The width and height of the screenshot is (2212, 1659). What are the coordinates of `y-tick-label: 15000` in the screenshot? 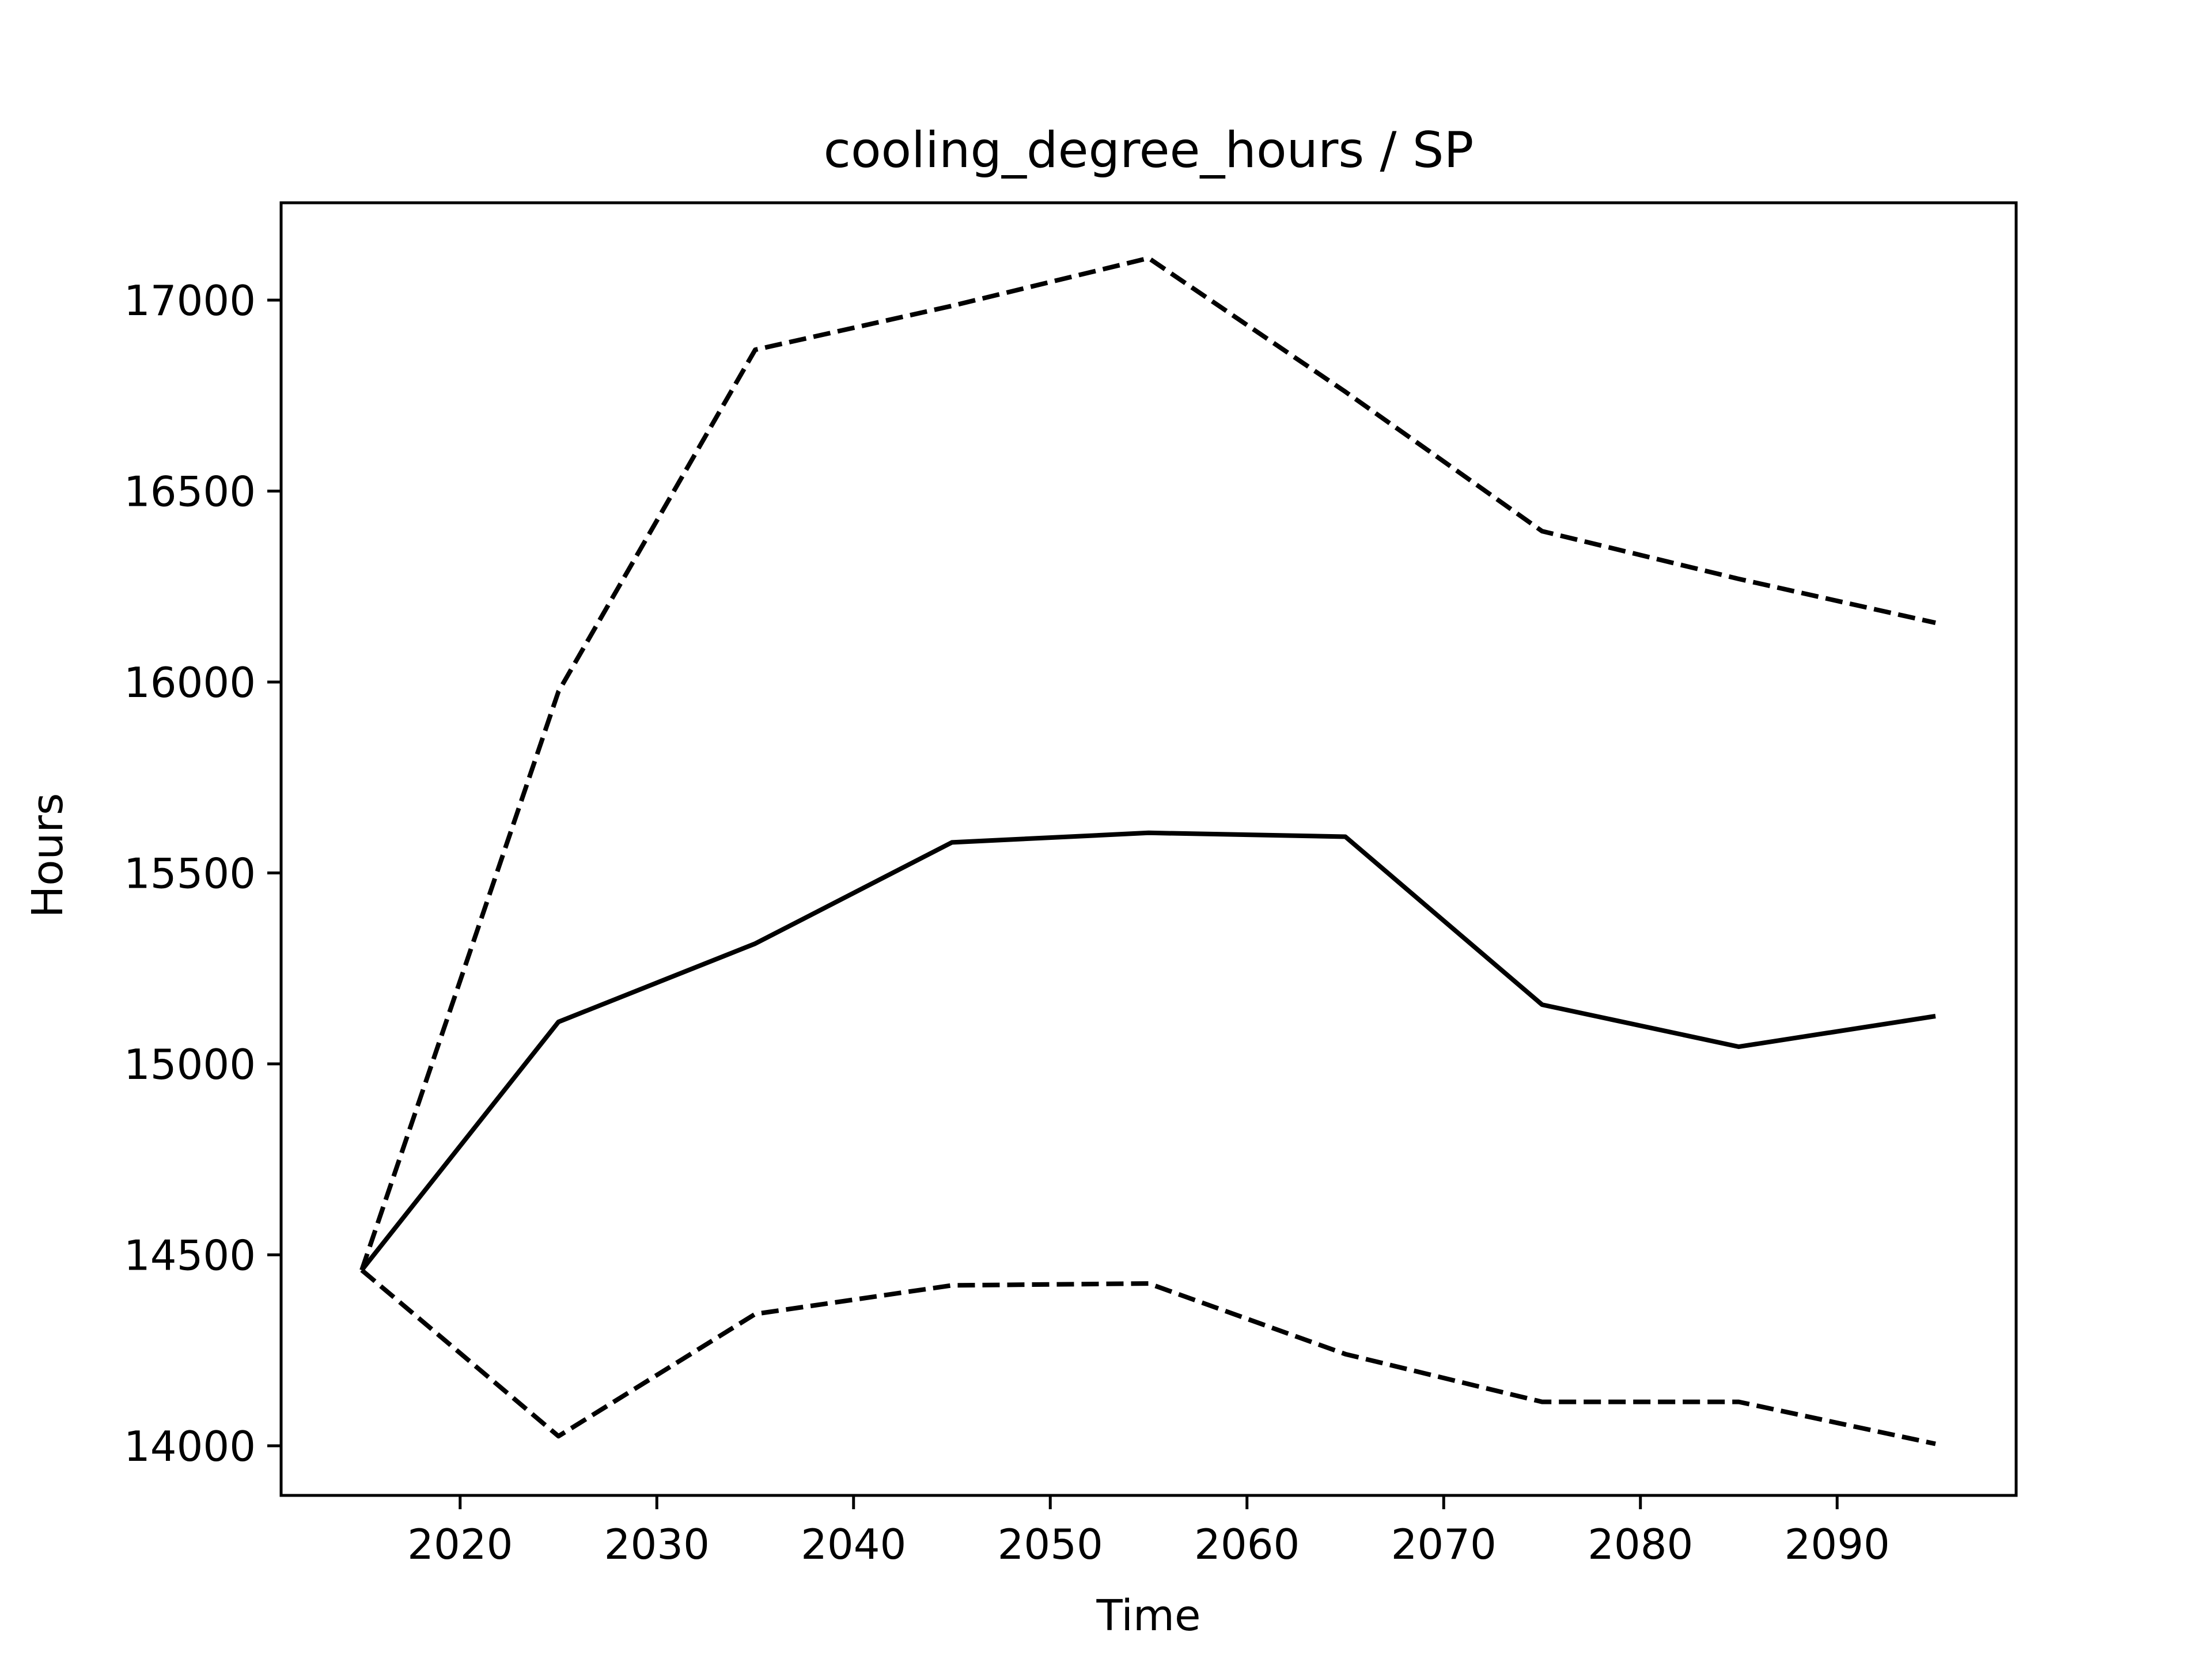 It's located at (190, 1064).